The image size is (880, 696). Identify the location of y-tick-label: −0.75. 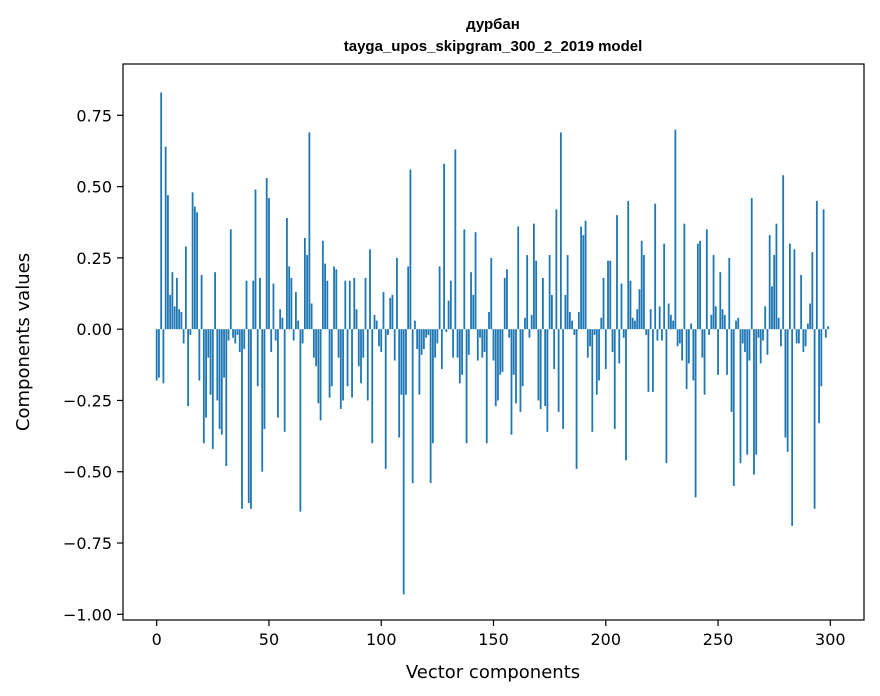
(87, 543).